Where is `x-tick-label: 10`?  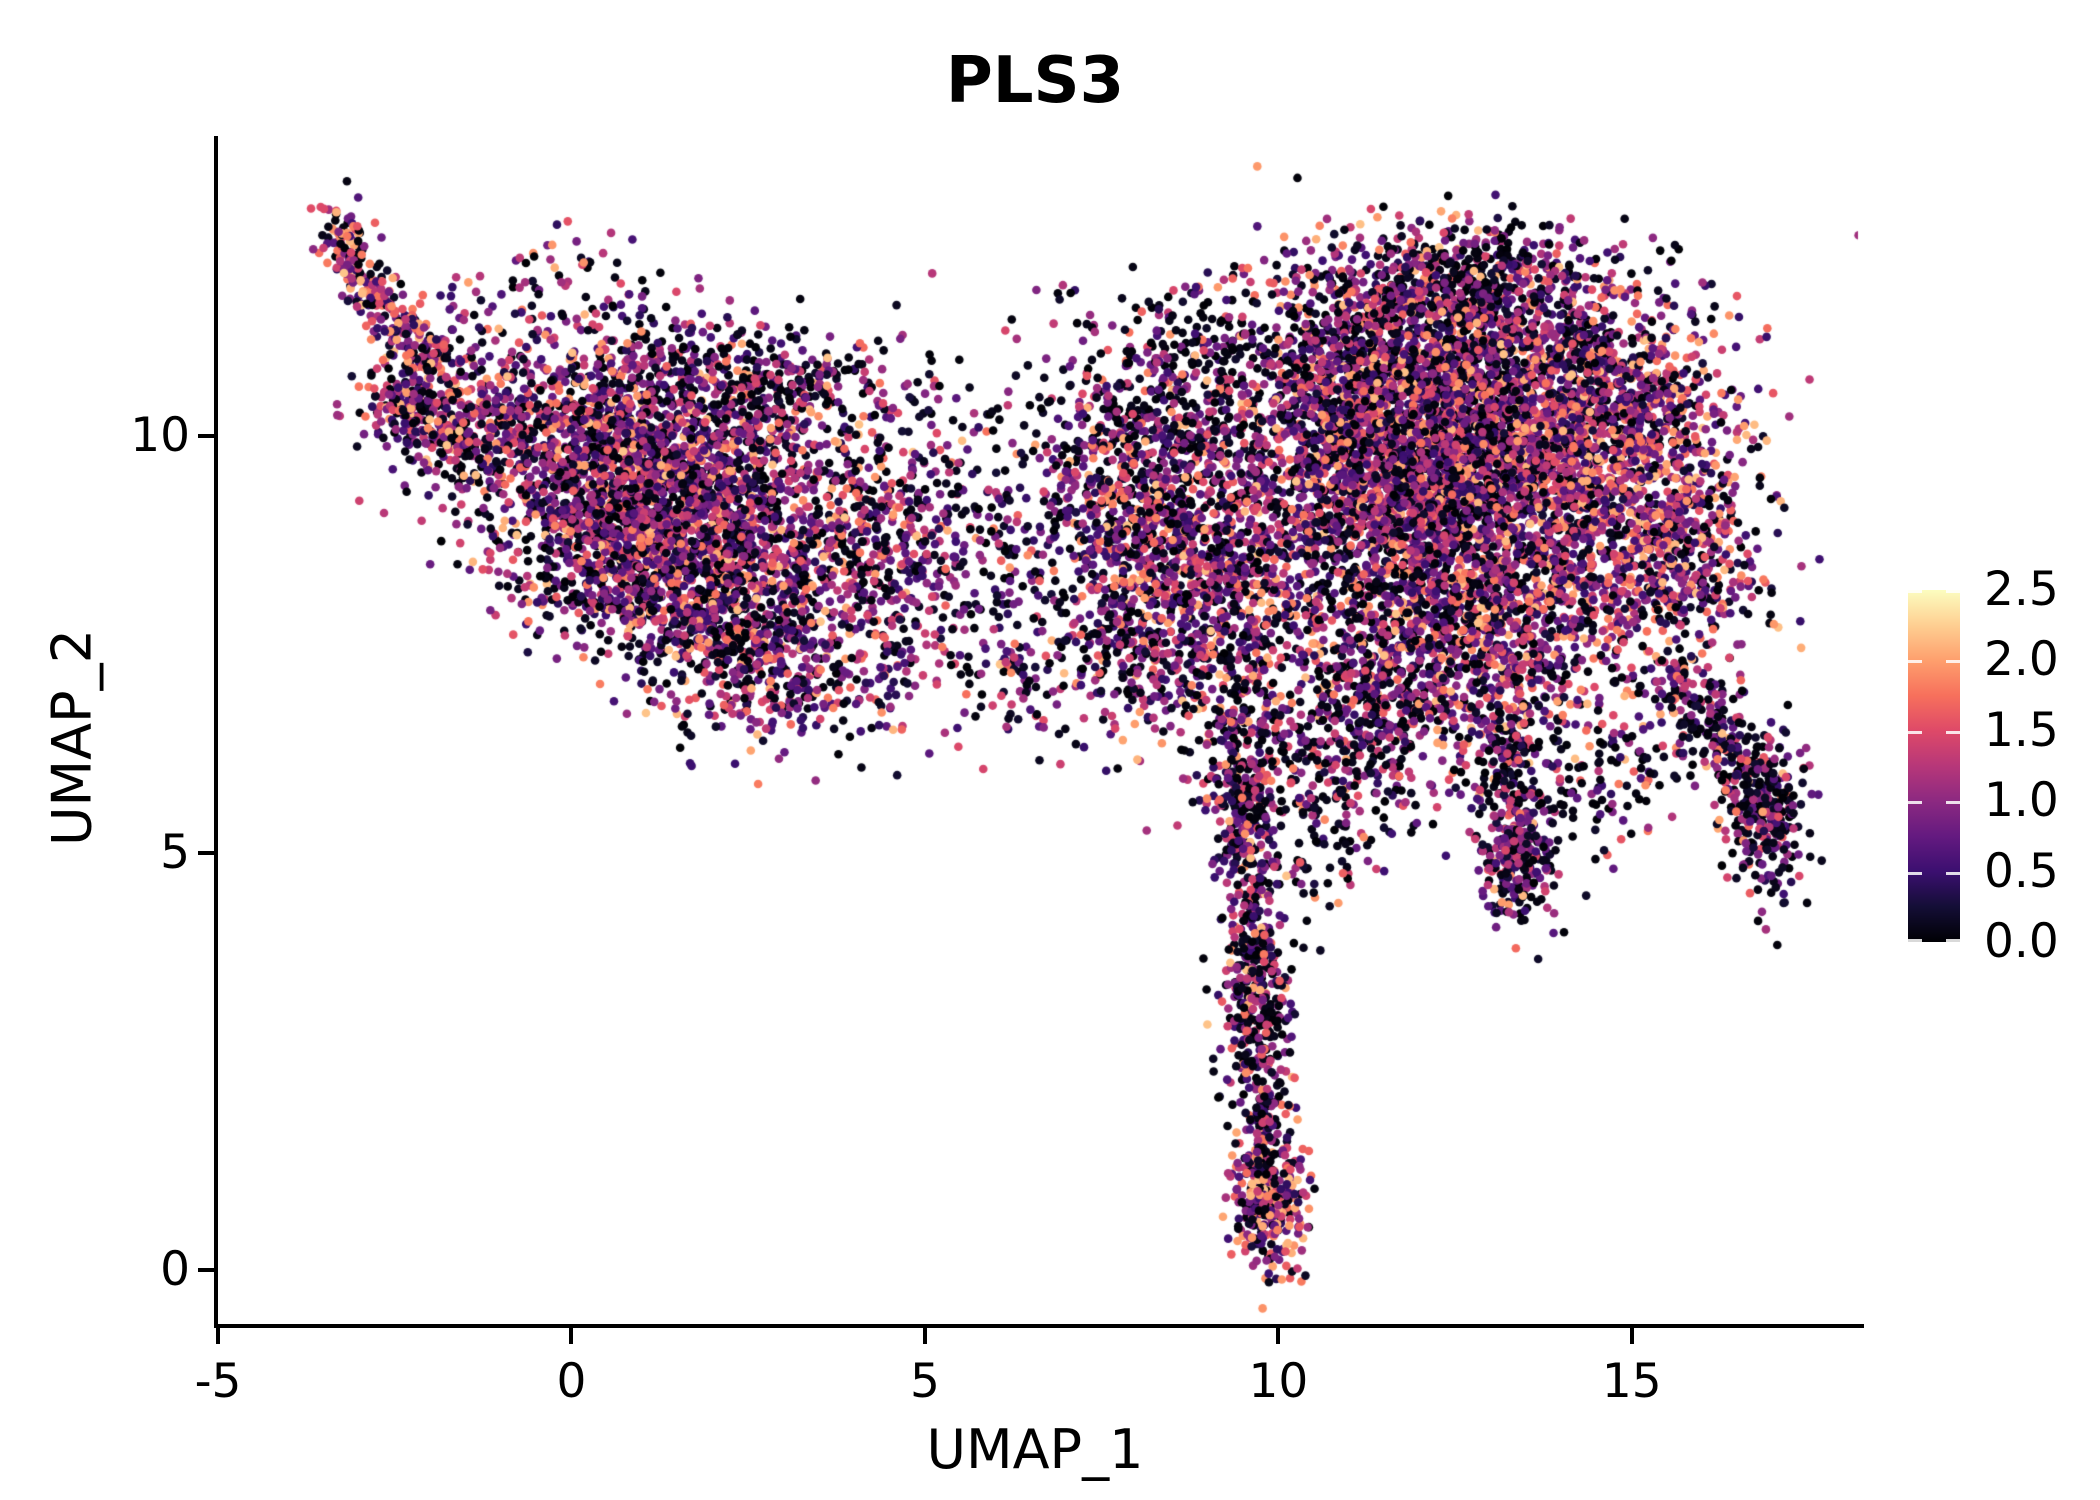 x-tick-label: 10 is located at coordinates (1278, 1381).